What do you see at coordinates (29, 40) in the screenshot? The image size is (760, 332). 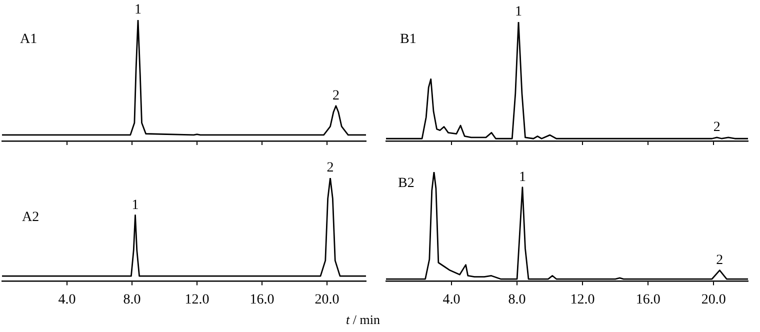 I see `annotation: A1` at bounding box center [29, 40].